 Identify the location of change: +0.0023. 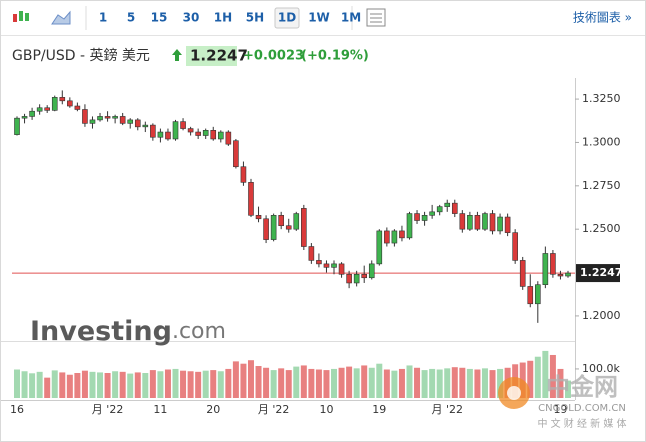
(273, 56).